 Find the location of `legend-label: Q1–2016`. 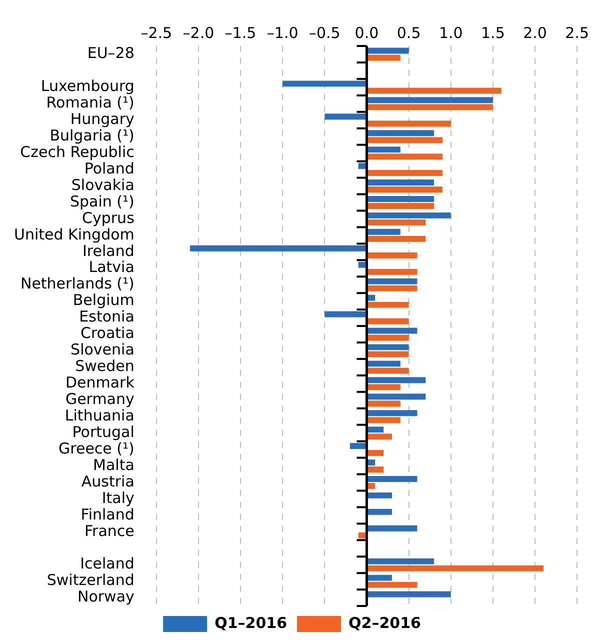

legend-label: Q1–2016 is located at coordinates (250, 623).